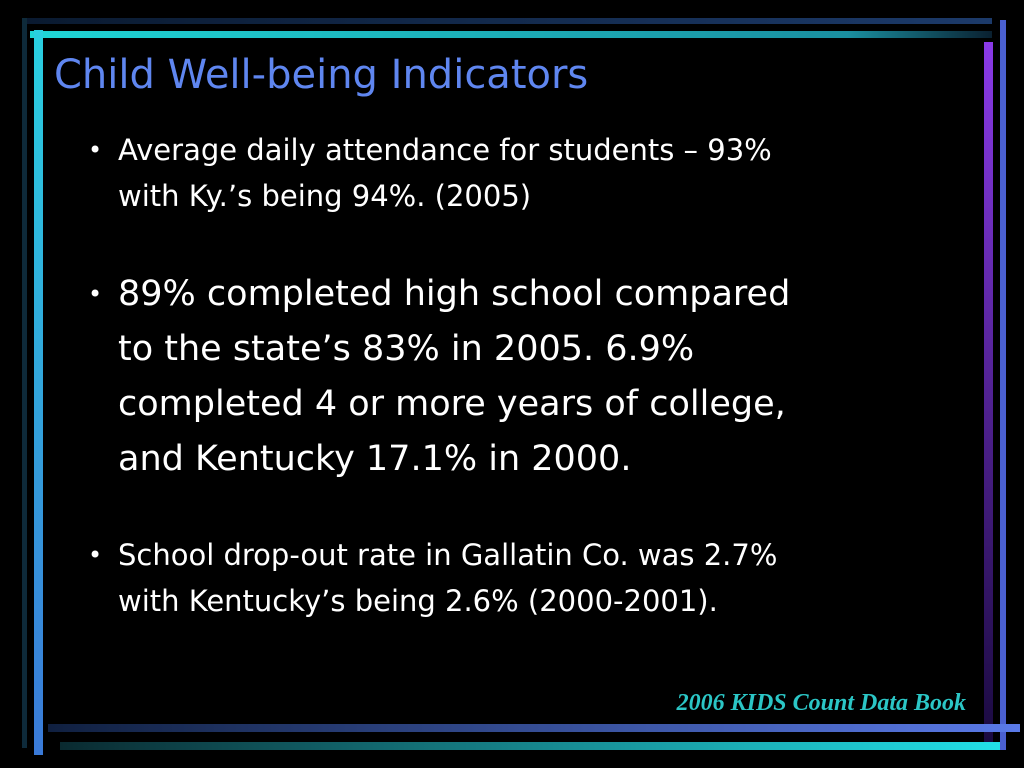 The height and width of the screenshot is (768, 1024). What do you see at coordinates (821, 703) in the screenshot?
I see `source-footer: 2006 KIDS Count Data Book` at bounding box center [821, 703].